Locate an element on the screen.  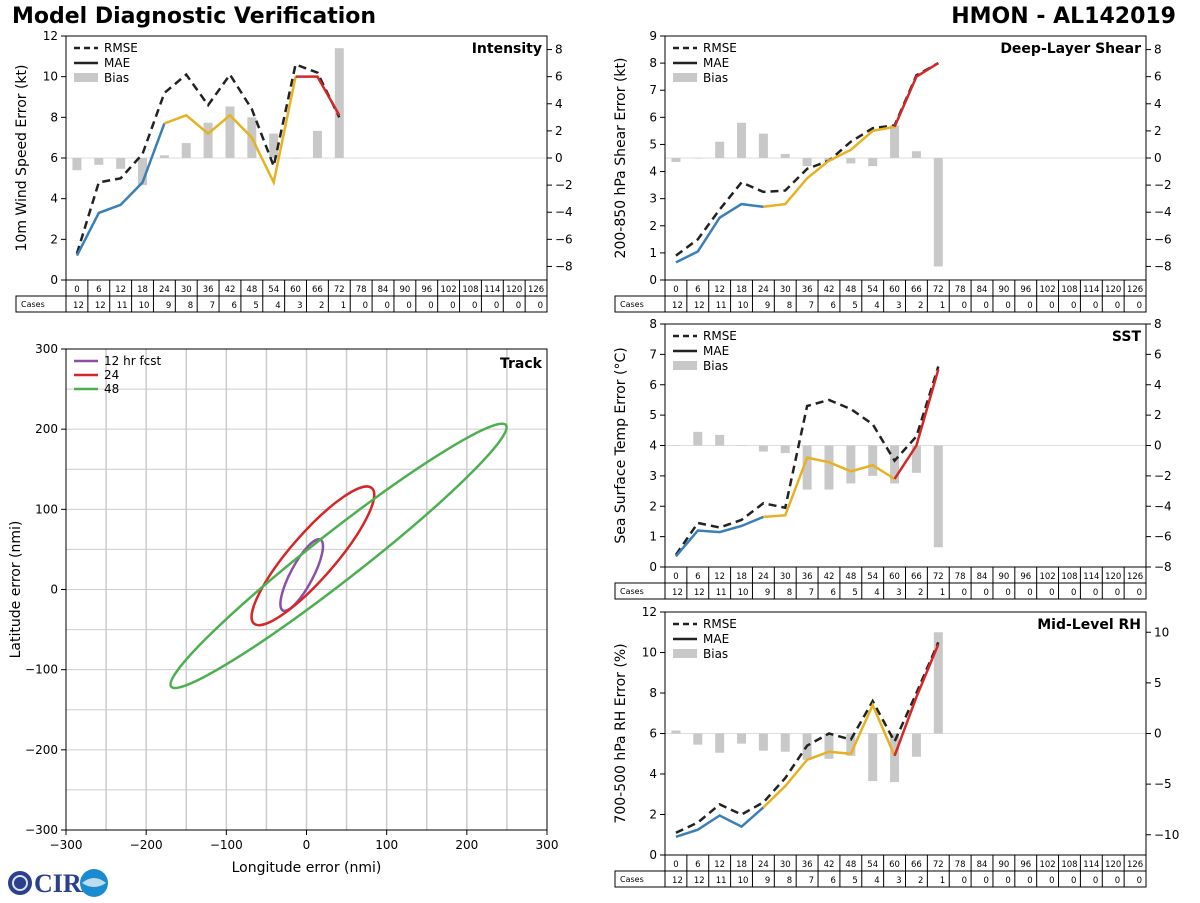
y2-tick-label: −6 is located at coordinates (1163, 239).